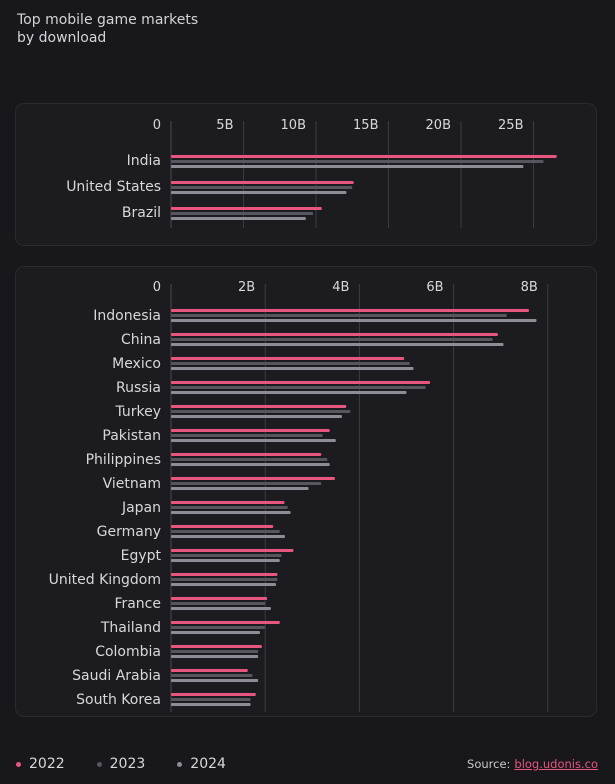 Image resolution: width=615 pixels, height=784 pixels. I want to click on legend-label-2023: 2023, so click(127, 764).